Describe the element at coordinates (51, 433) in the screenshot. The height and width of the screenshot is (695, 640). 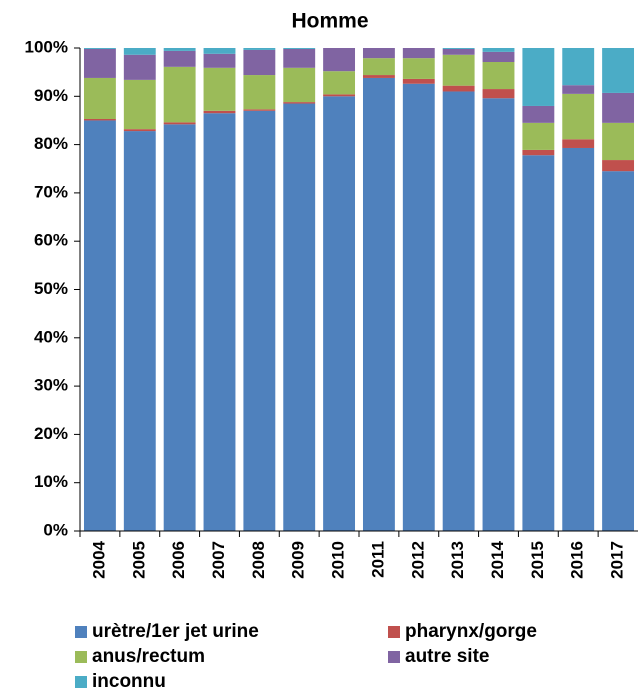
I see `y-tick-label: 20%` at that location.